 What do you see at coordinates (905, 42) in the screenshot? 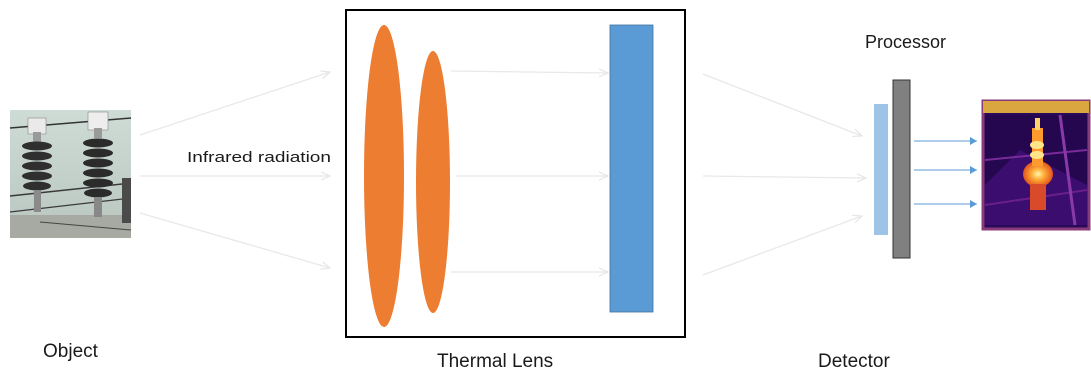
I see `processor-label: Processor` at bounding box center [905, 42].